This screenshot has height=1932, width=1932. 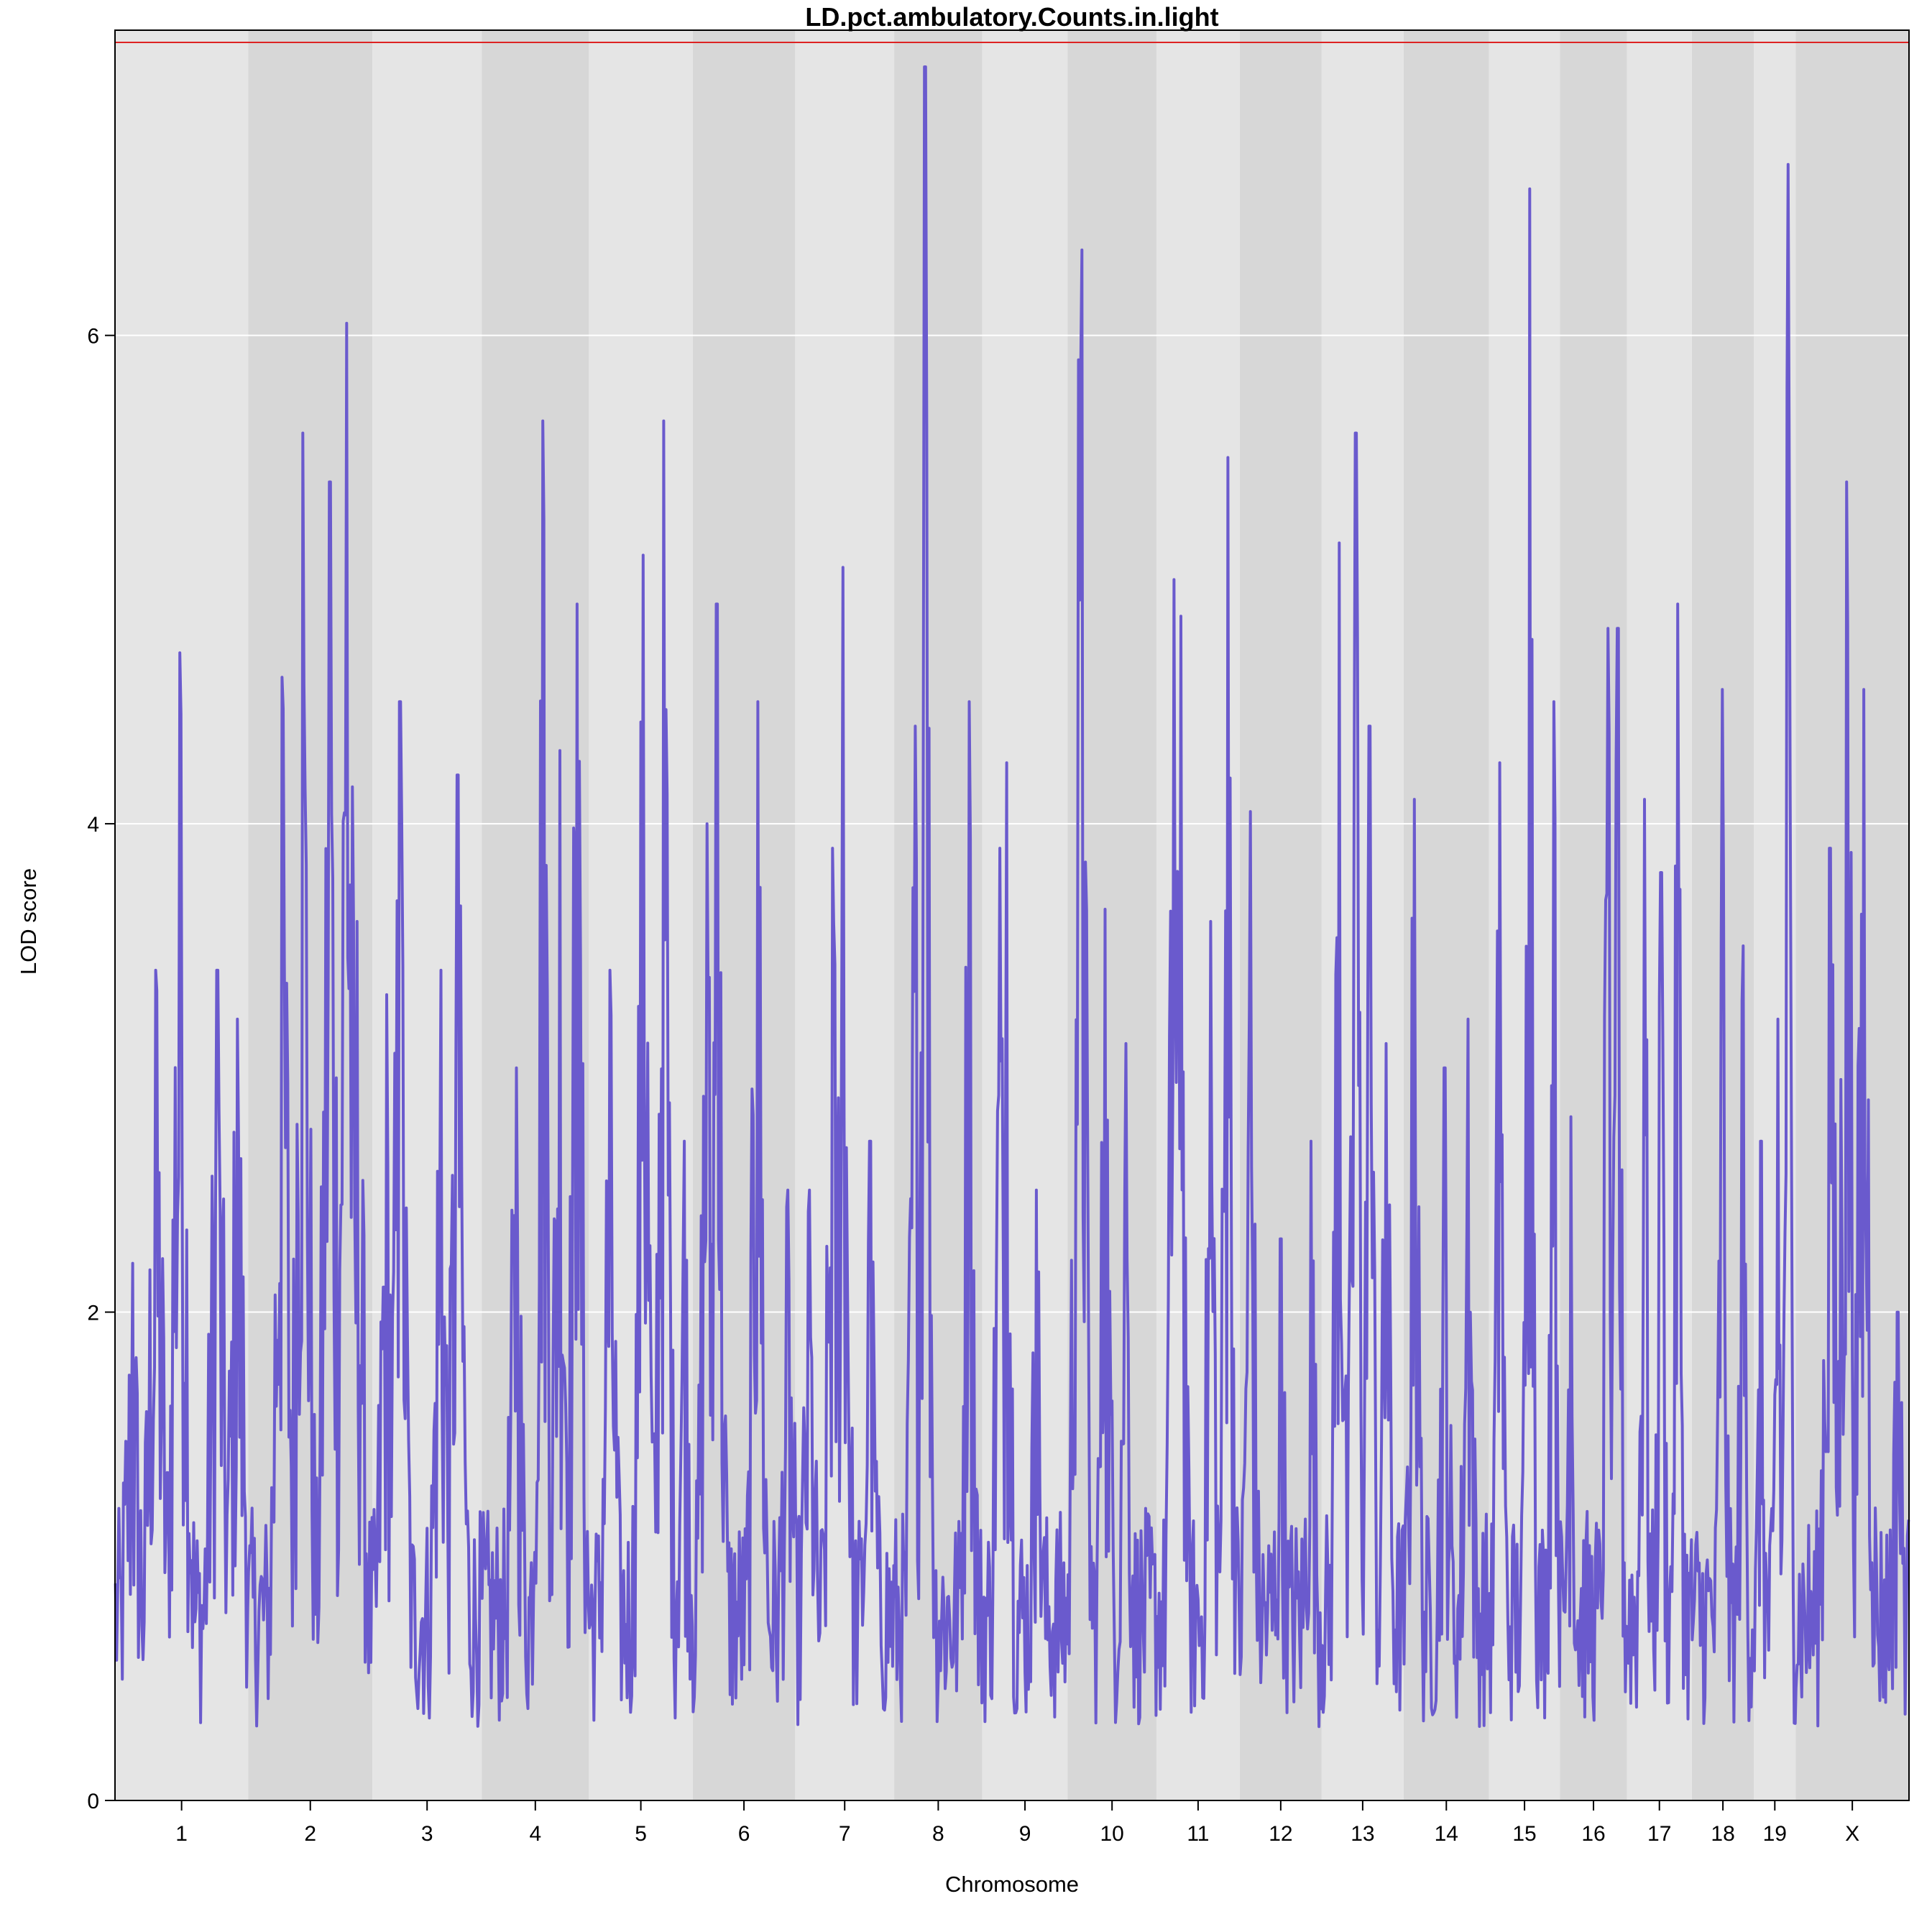 What do you see at coordinates (1198, 1834) in the screenshot?
I see `x-tick-label-chr-11: 11` at bounding box center [1198, 1834].